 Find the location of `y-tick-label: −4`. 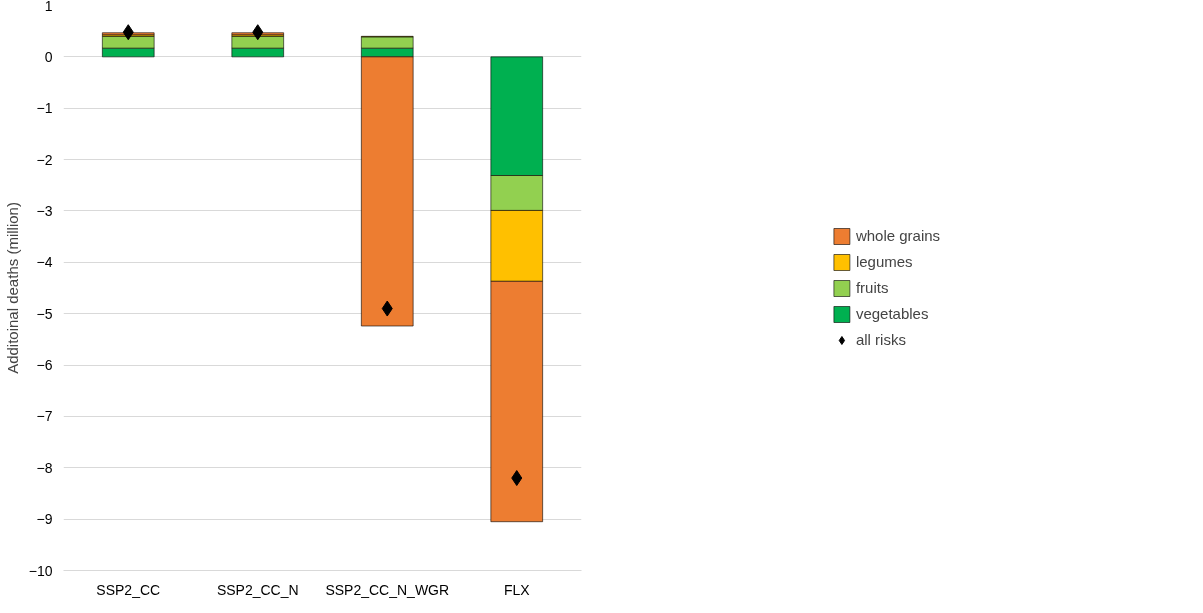

y-tick-label: −4 is located at coordinates (44, 262).